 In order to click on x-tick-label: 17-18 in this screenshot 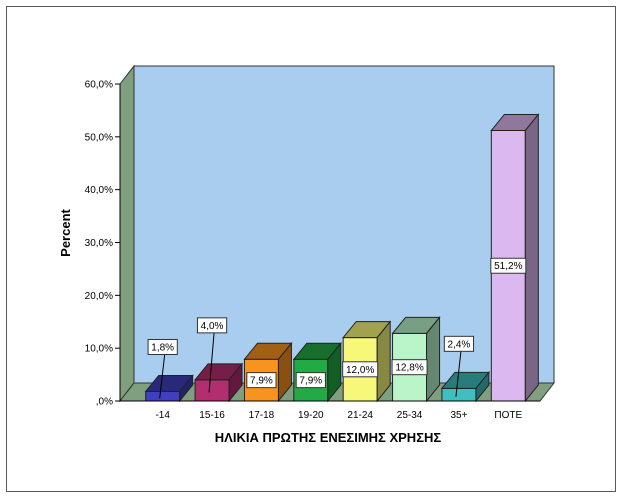, I will do `click(262, 415)`.